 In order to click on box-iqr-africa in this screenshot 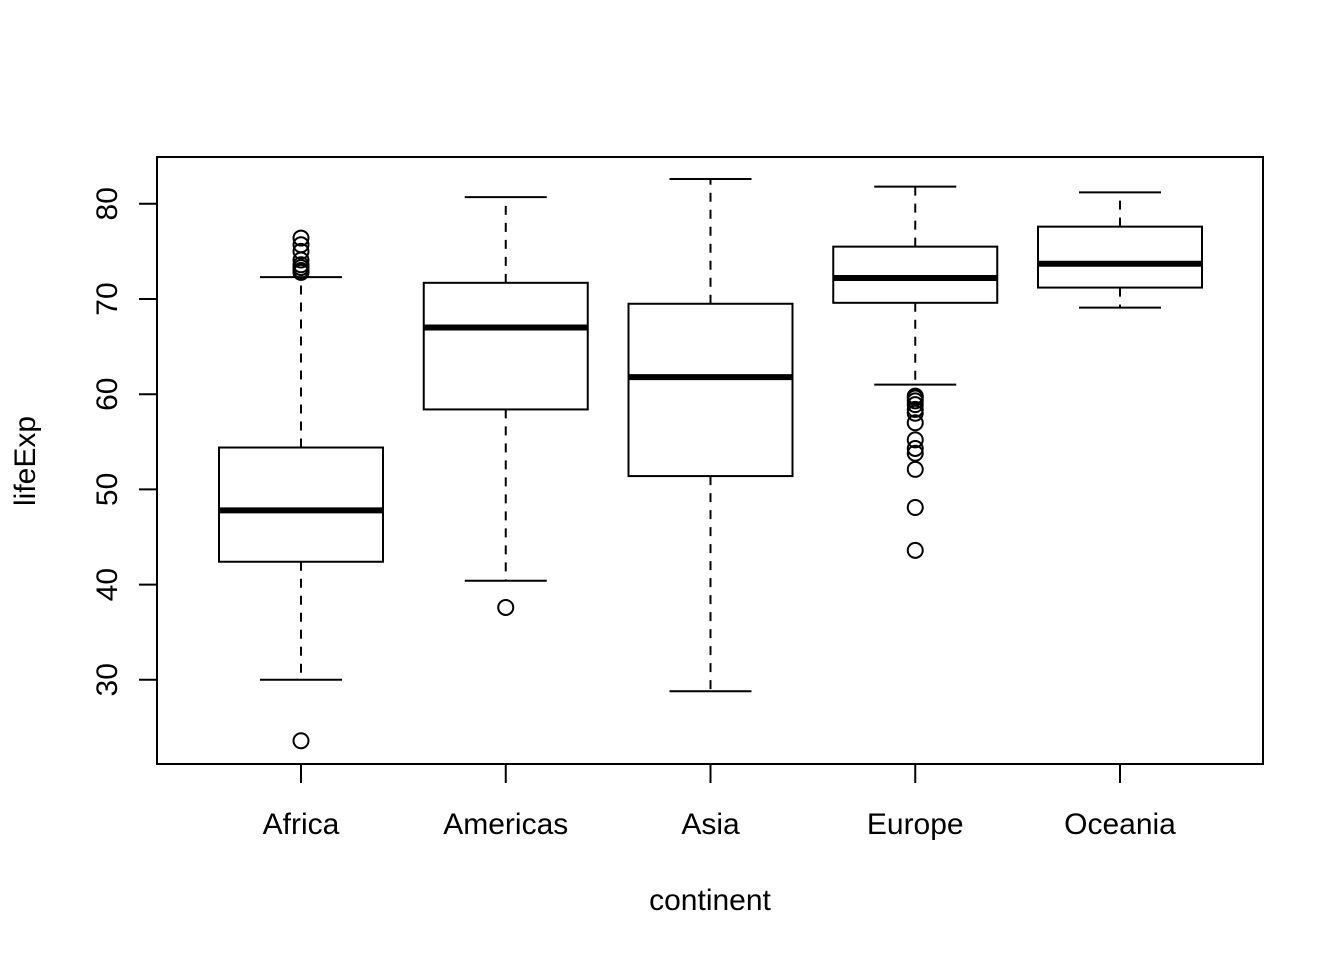, I will do `click(301, 504)`.